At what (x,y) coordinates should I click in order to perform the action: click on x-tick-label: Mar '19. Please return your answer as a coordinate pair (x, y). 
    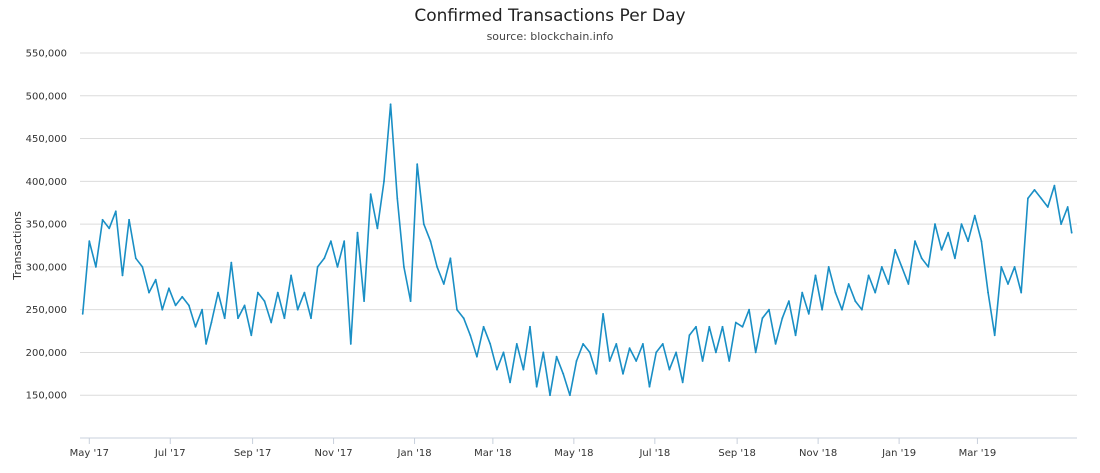
    Looking at the image, I should click on (978, 453).